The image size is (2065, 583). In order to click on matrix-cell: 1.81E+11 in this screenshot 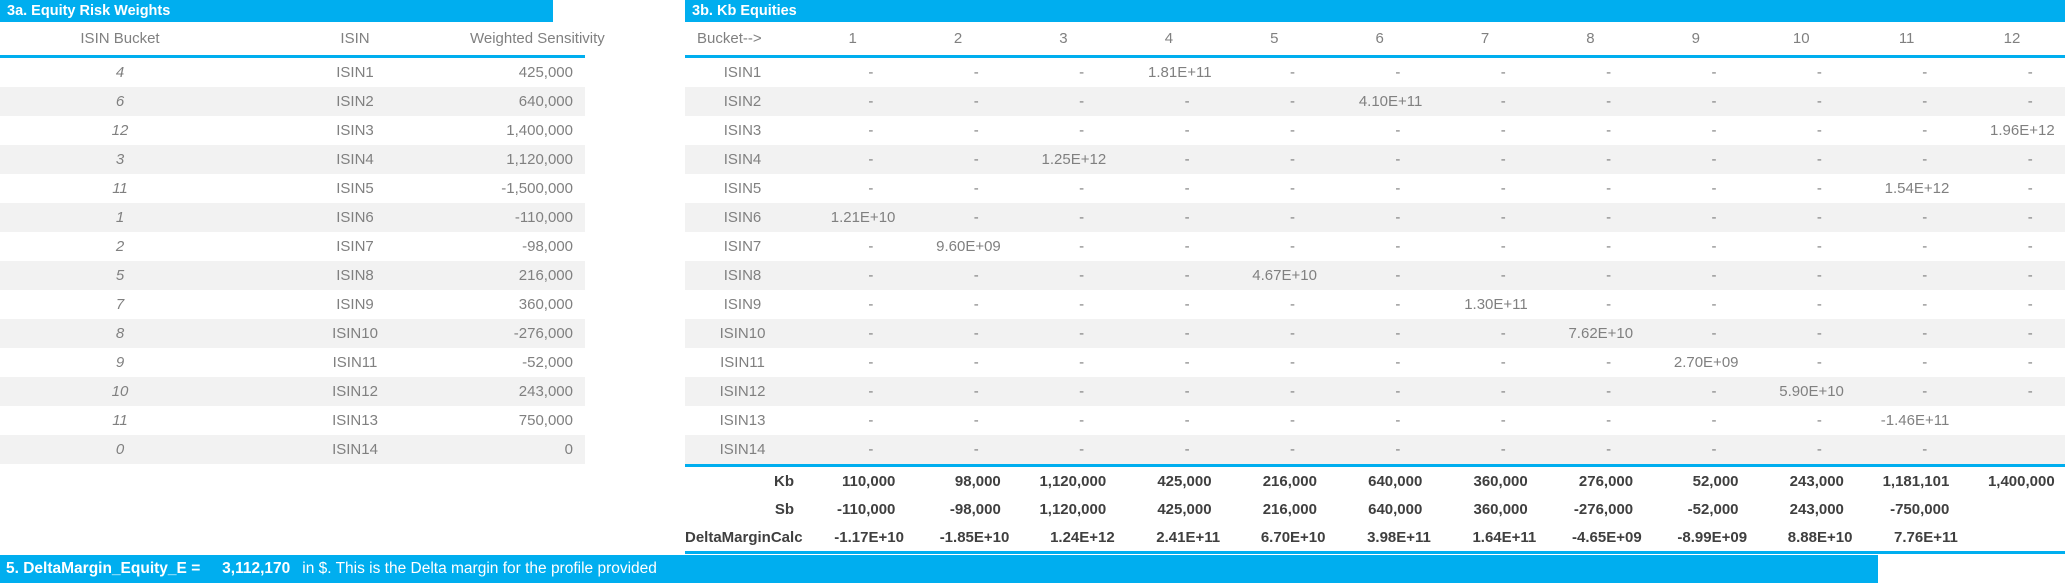, I will do `click(1180, 72)`.